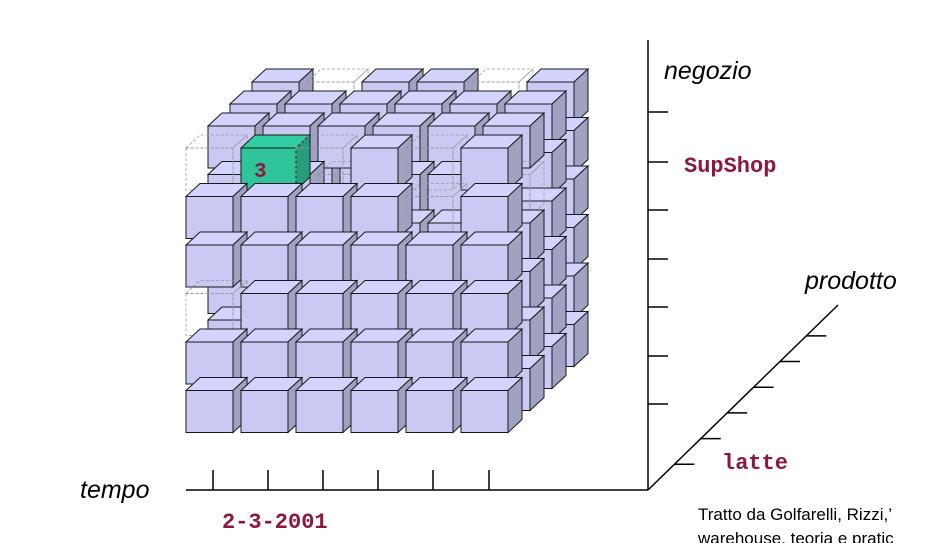 The width and height of the screenshot is (929, 543). Describe the element at coordinates (755, 463) in the screenshot. I see `latte-label: latte` at that location.